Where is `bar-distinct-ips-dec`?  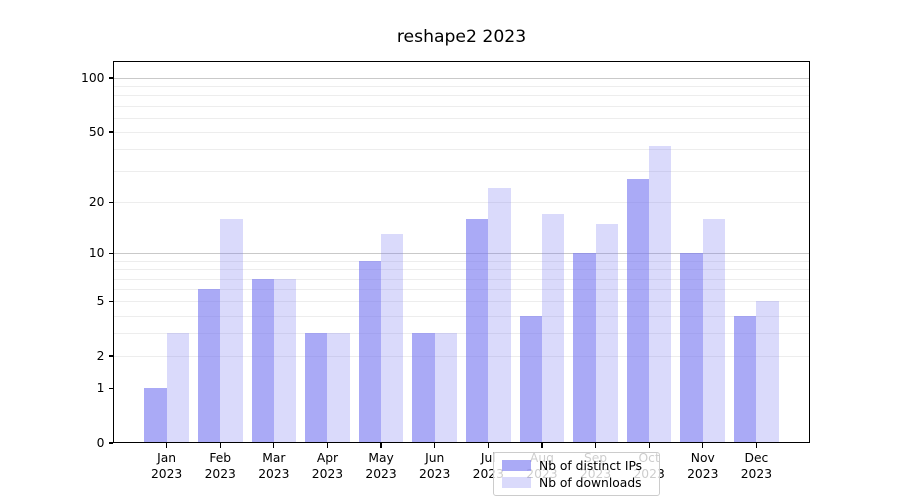
bar-distinct-ips-dec is located at coordinates (745, 379).